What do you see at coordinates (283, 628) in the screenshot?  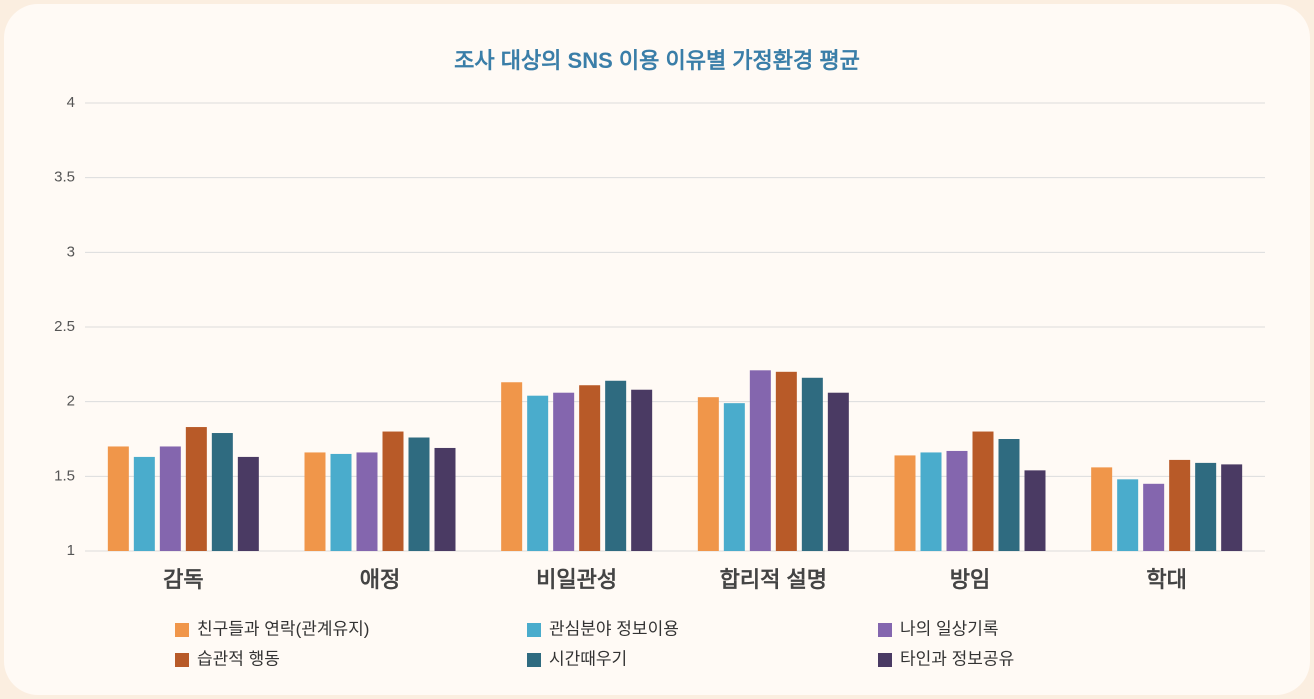 I see `legend-label: 친구들과 연락(관계유지)` at bounding box center [283, 628].